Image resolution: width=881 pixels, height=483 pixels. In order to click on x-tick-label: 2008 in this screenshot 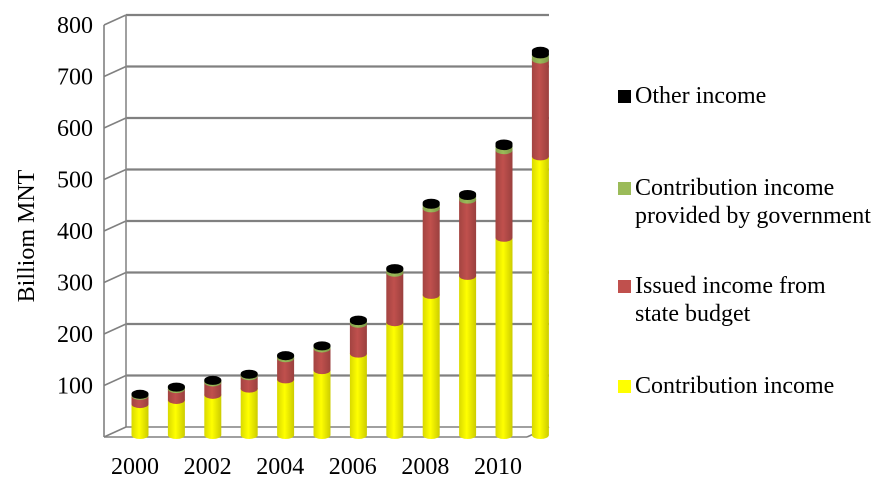, I will do `click(425, 467)`.